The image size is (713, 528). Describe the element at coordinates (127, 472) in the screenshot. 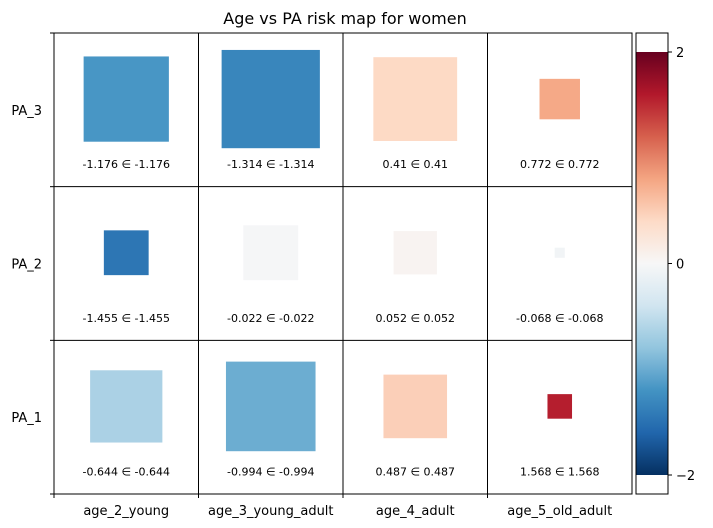

I see `cell-label-PA_1-age_2_young: -0.644 ∈ -0.644` at that location.